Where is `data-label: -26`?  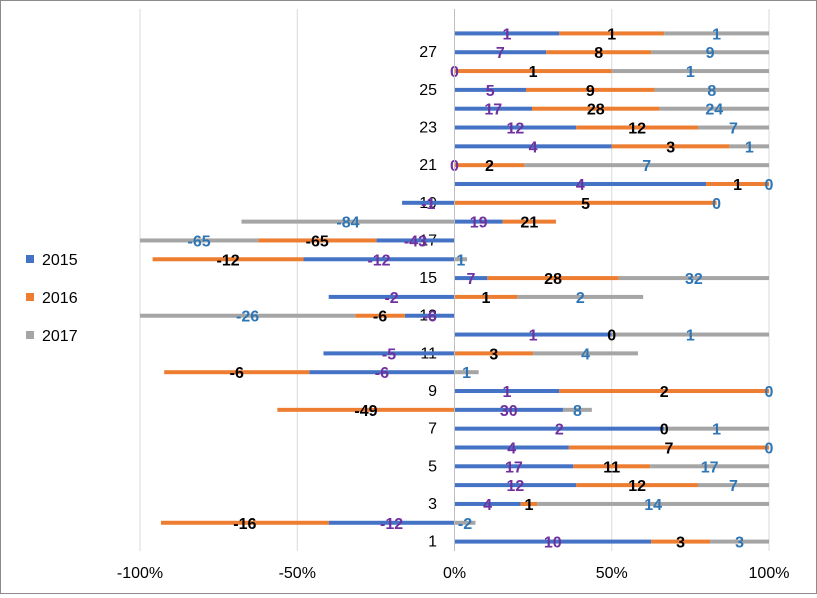 data-label: -26 is located at coordinates (247, 317).